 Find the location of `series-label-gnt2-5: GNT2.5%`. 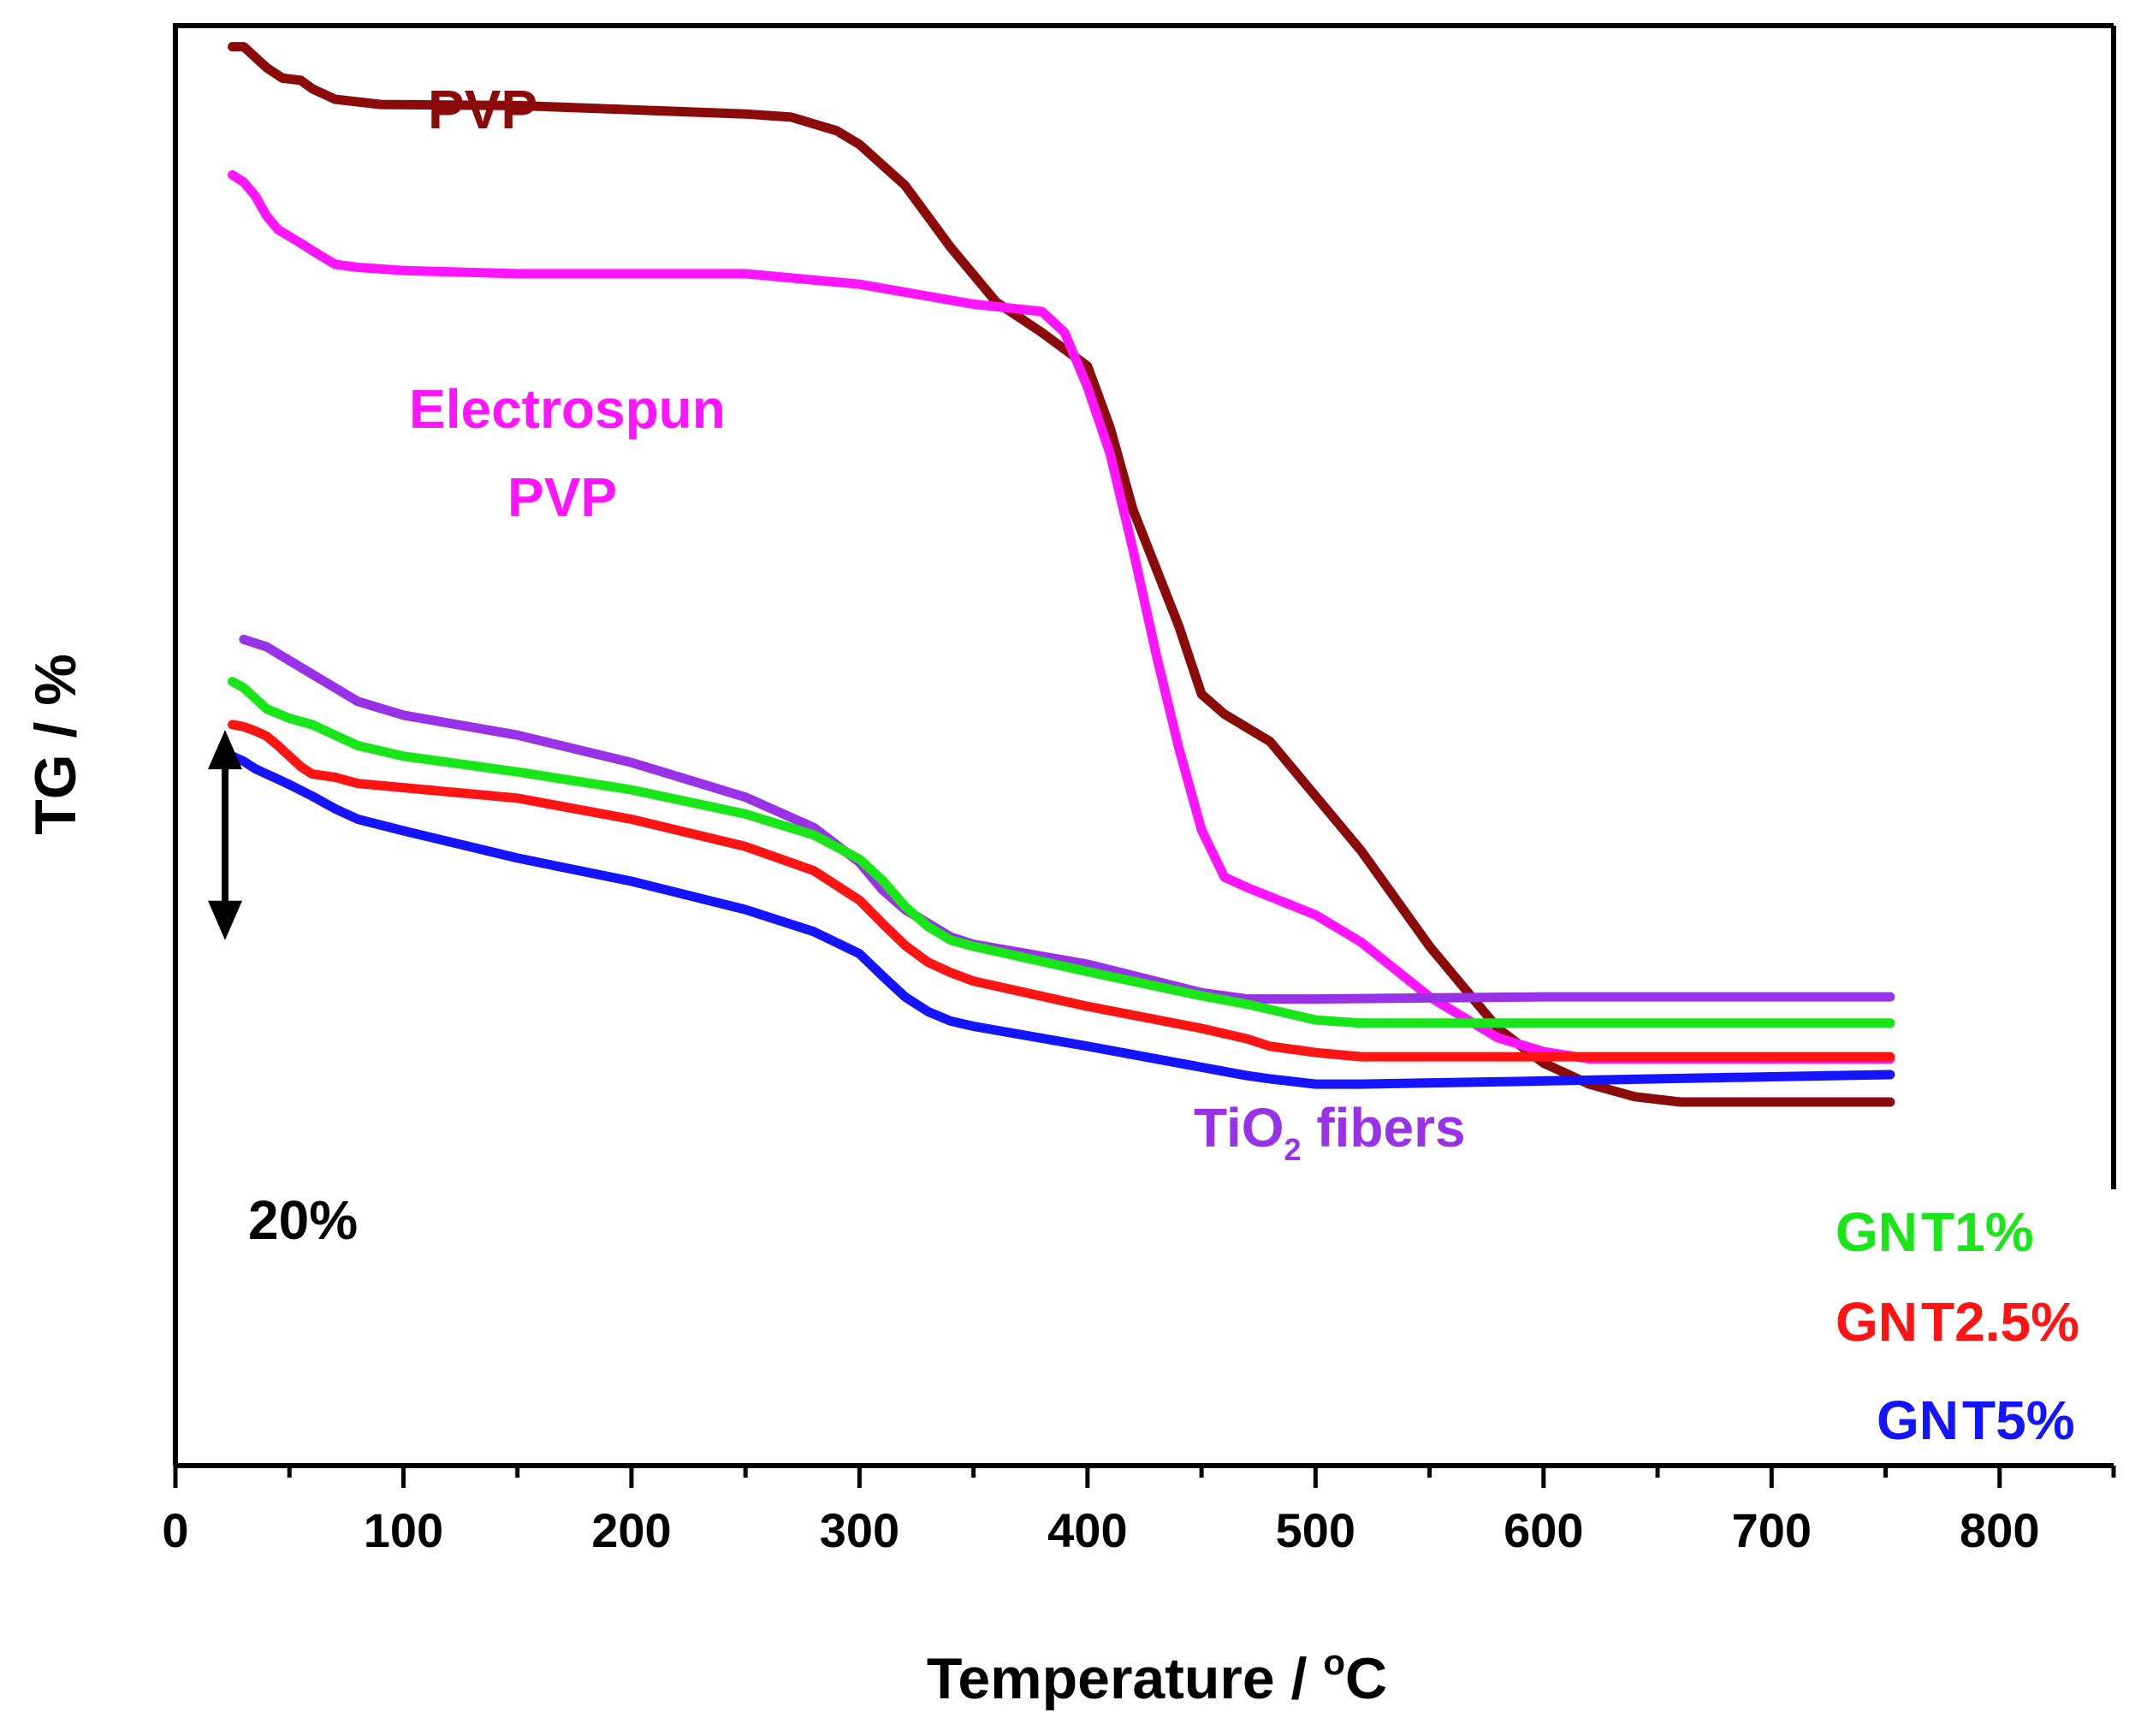

series-label-gnt2-5: GNT2.5% is located at coordinates (1957, 1322).